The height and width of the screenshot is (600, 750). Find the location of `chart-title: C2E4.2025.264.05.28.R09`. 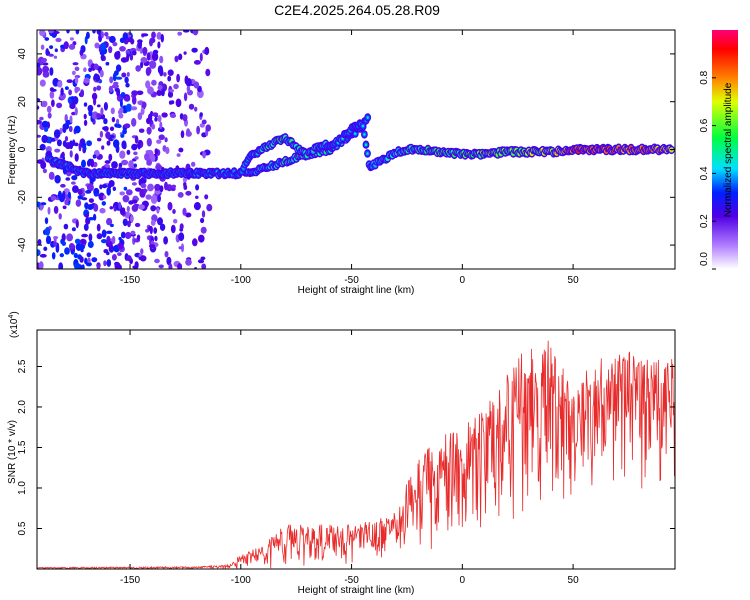

chart-title: C2E4.2025.264.05.28.R09 is located at coordinates (357, 10).